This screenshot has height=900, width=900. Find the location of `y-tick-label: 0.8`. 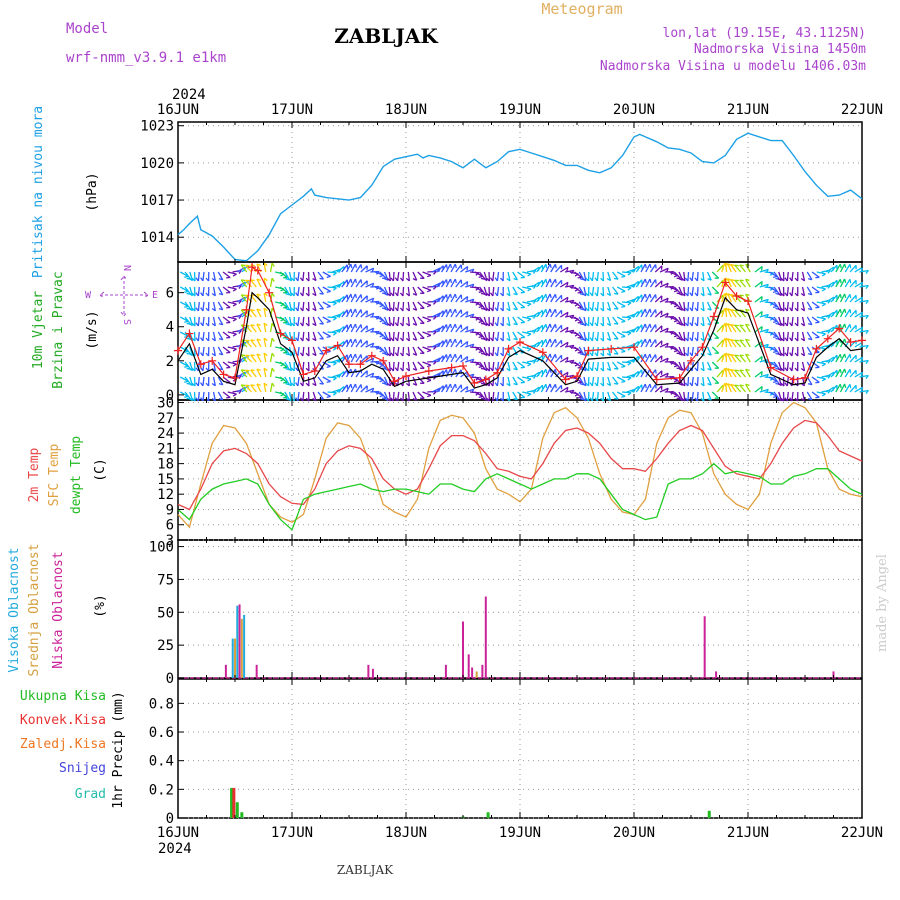

y-tick-label: 0.8 is located at coordinates (161, 704).